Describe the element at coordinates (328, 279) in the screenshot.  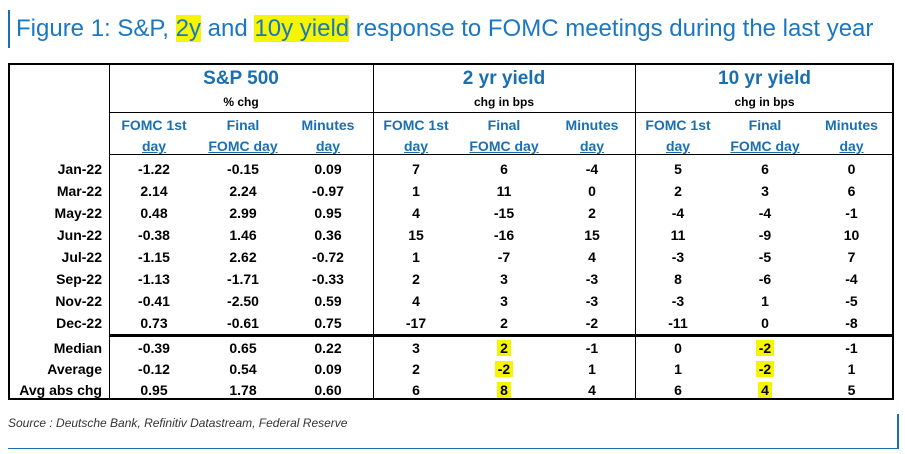
I see `table-cell: -0.33` at that location.